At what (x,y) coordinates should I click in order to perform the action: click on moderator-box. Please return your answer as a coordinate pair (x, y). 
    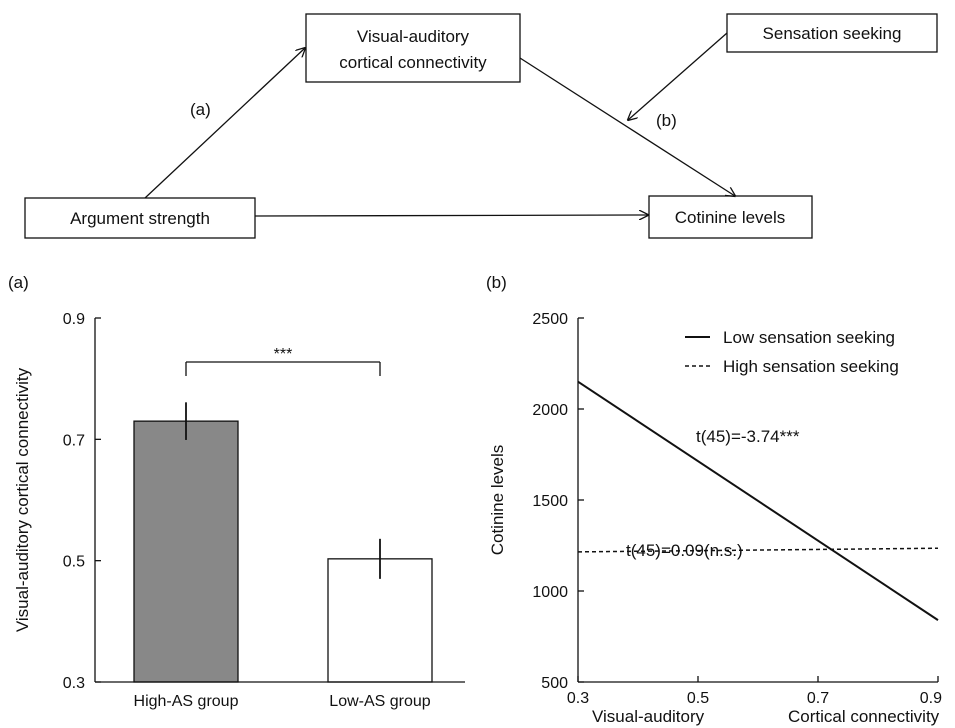
    Looking at the image, I should click on (832, 33).